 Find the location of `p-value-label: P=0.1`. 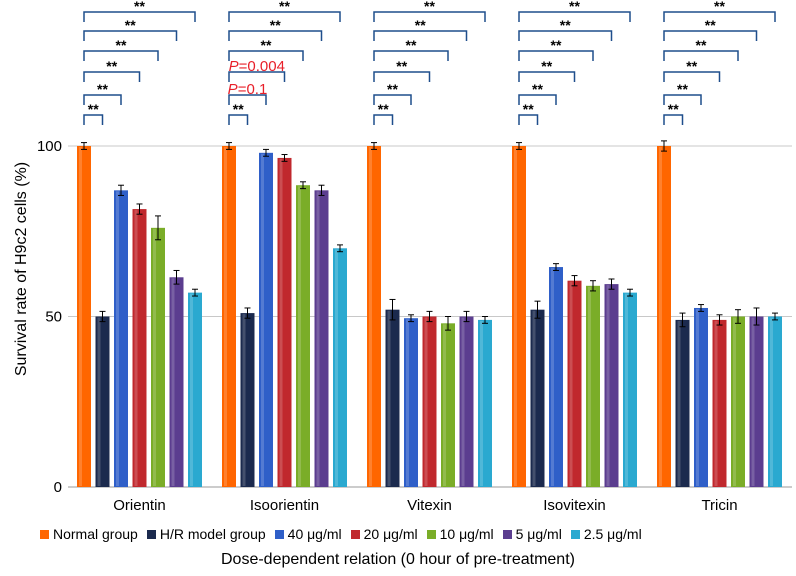

p-value-label: P=0.1 is located at coordinates (248, 89).